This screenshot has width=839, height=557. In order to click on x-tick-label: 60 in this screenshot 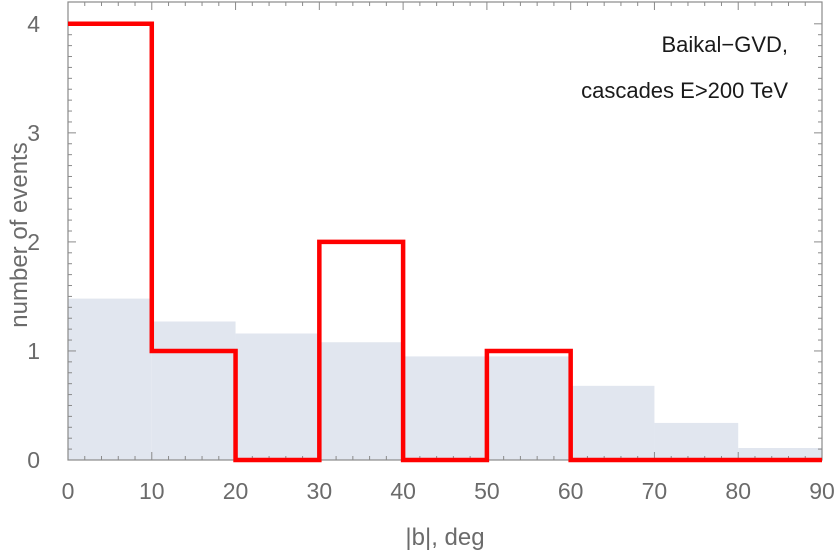, I will do `click(571, 491)`.